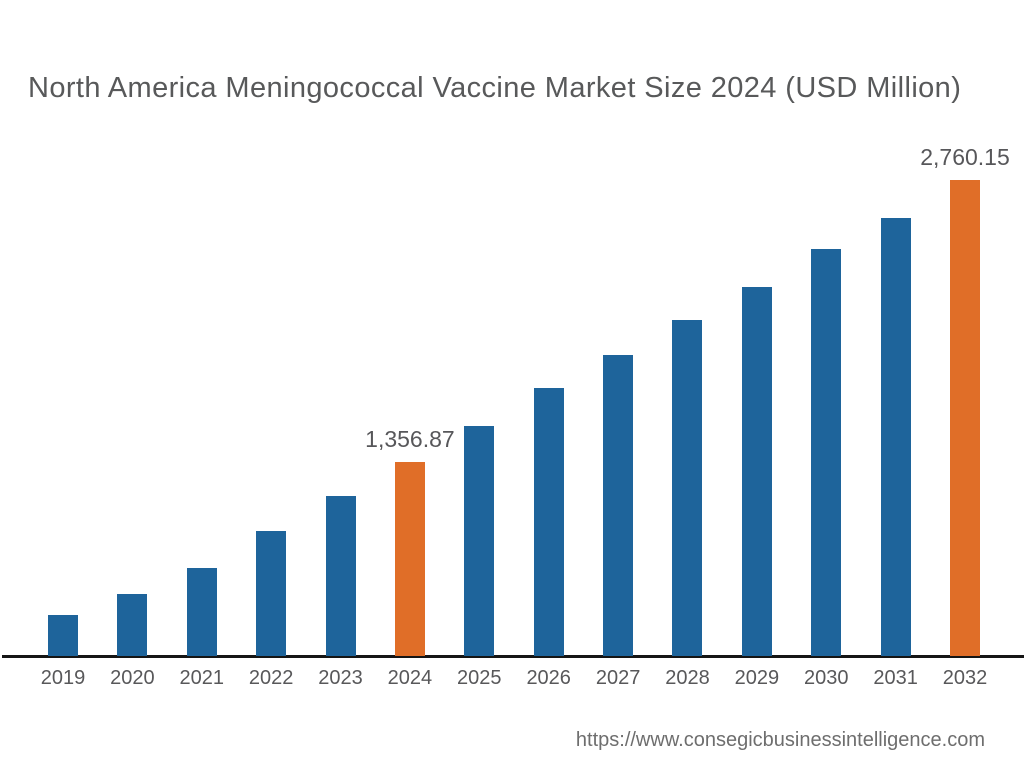 This screenshot has height=768, width=1024. Describe the element at coordinates (202, 678) in the screenshot. I see `x-tick-2021: 2021` at that location.